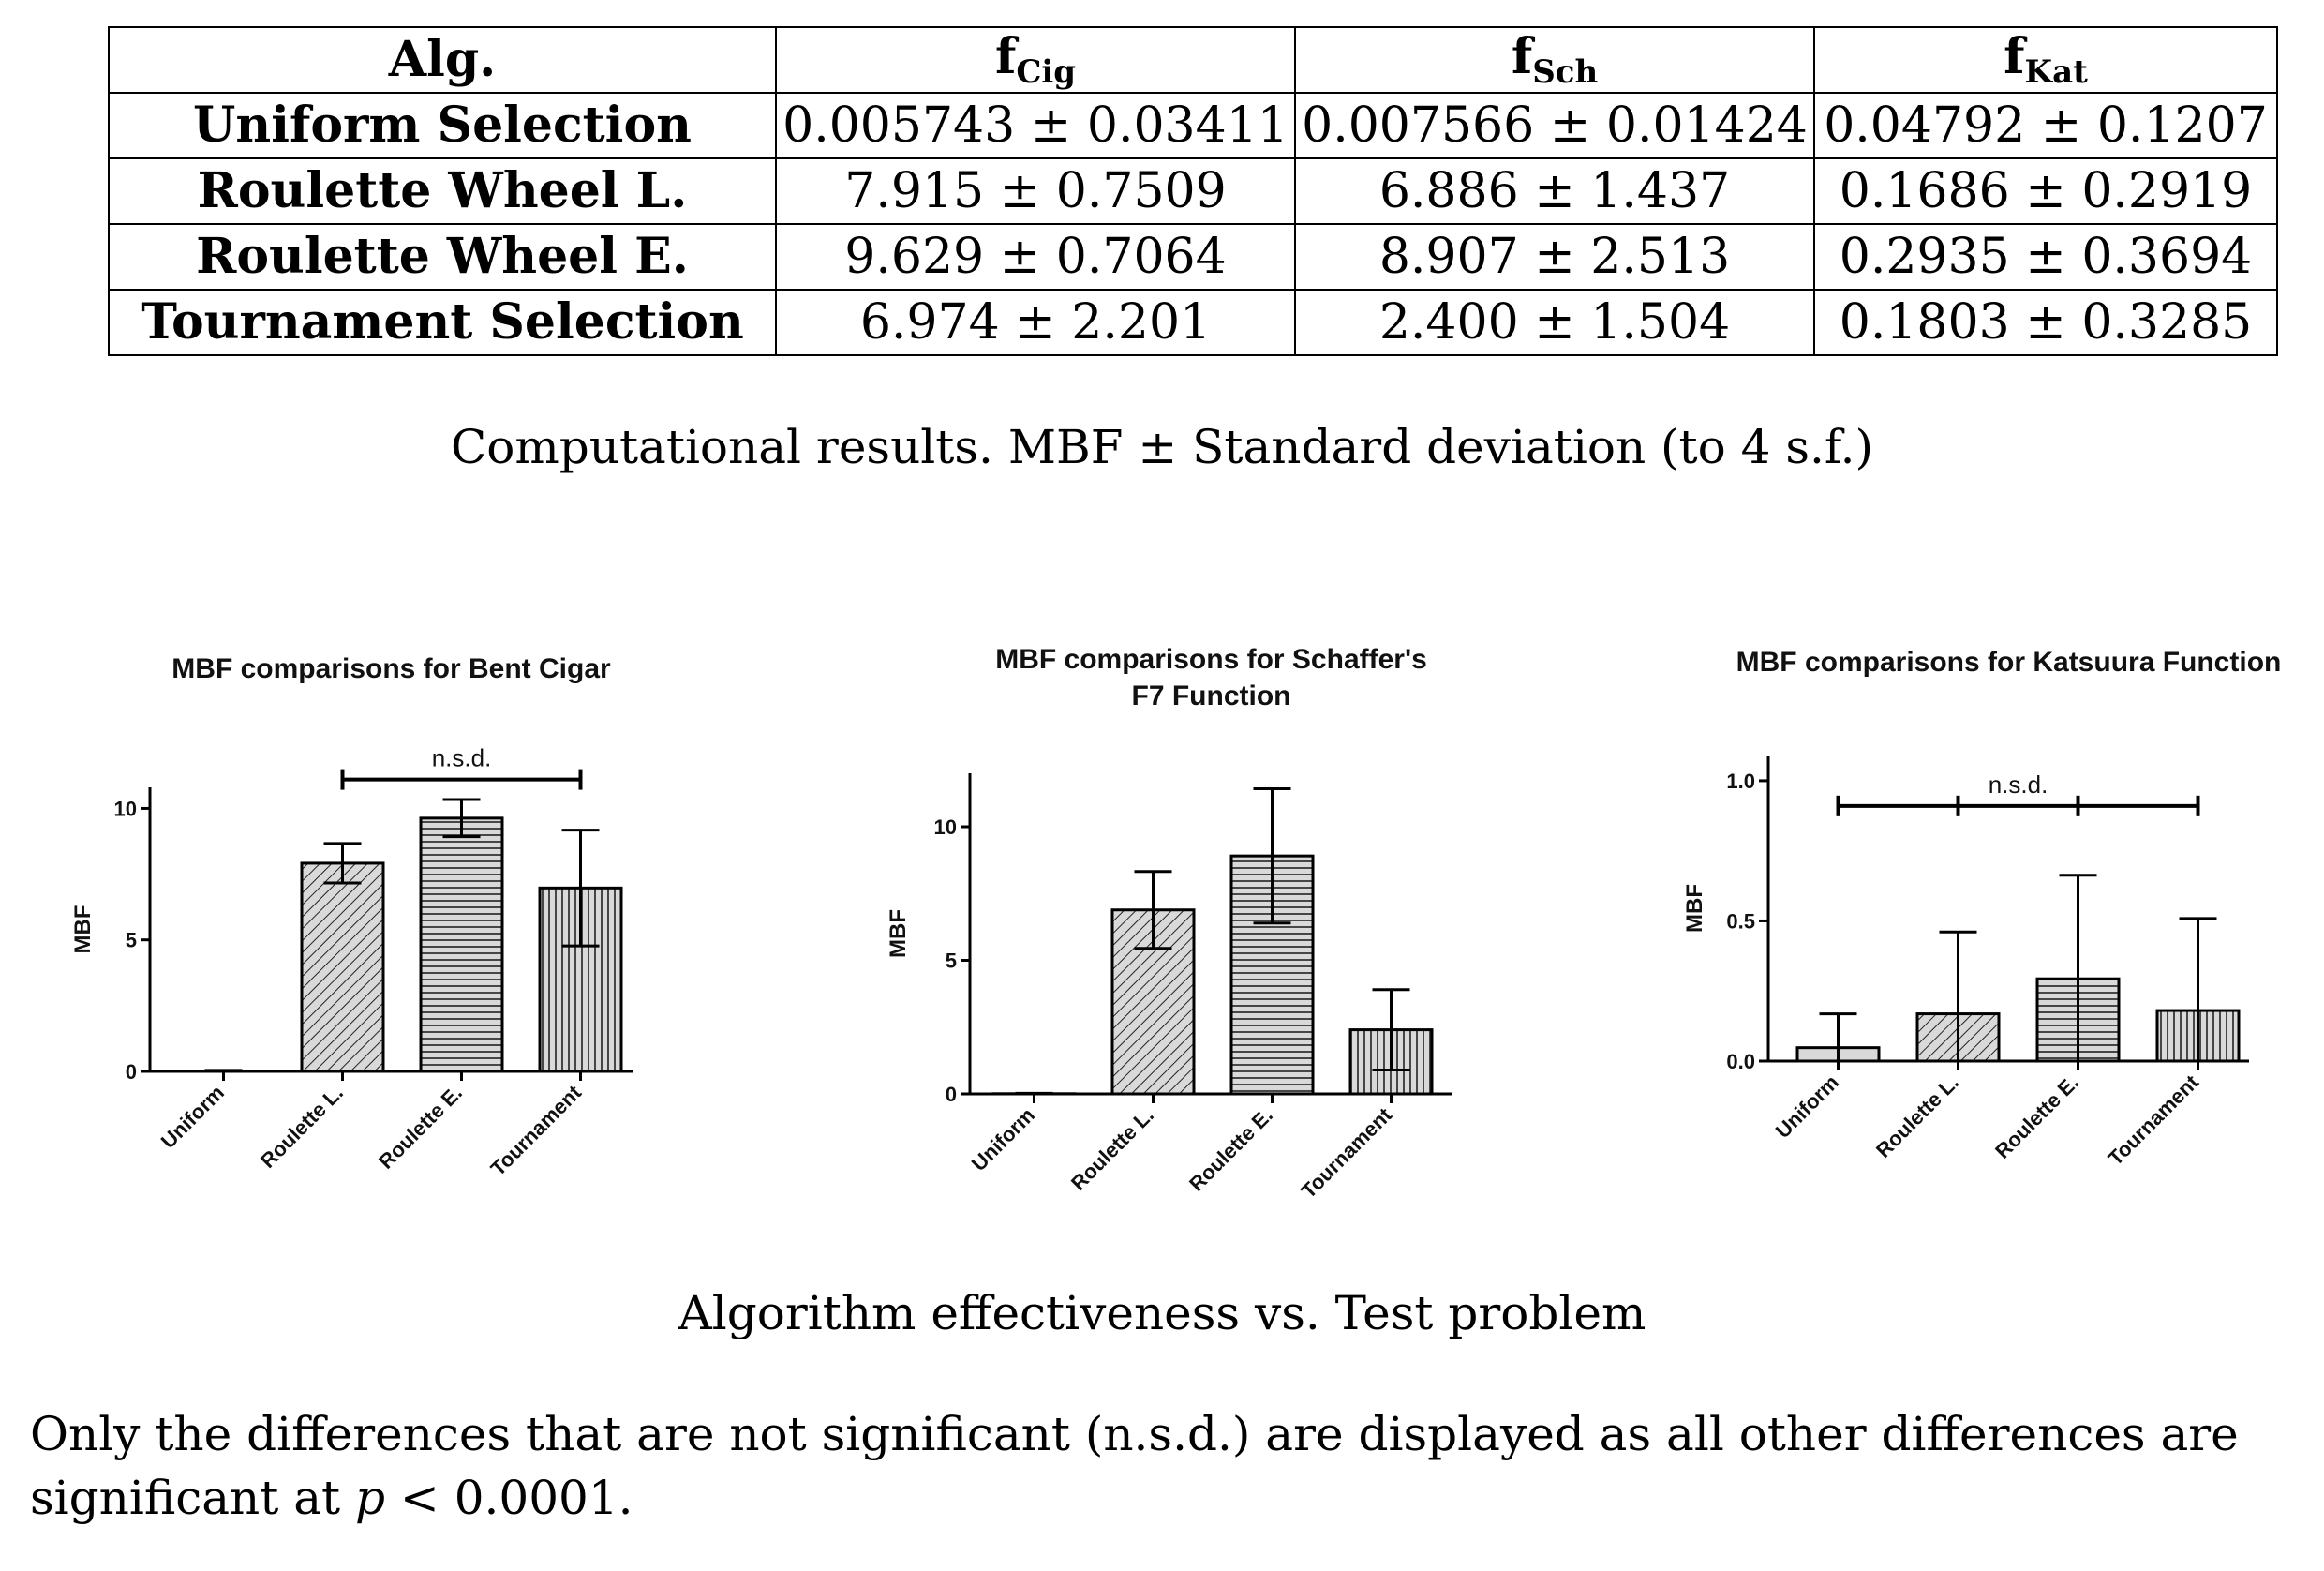 This screenshot has width=2324, height=1571. What do you see at coordinates (442, 60) in the screenshot?
I see `header-algorithm: Alg.` at bounding box center [442, 60].